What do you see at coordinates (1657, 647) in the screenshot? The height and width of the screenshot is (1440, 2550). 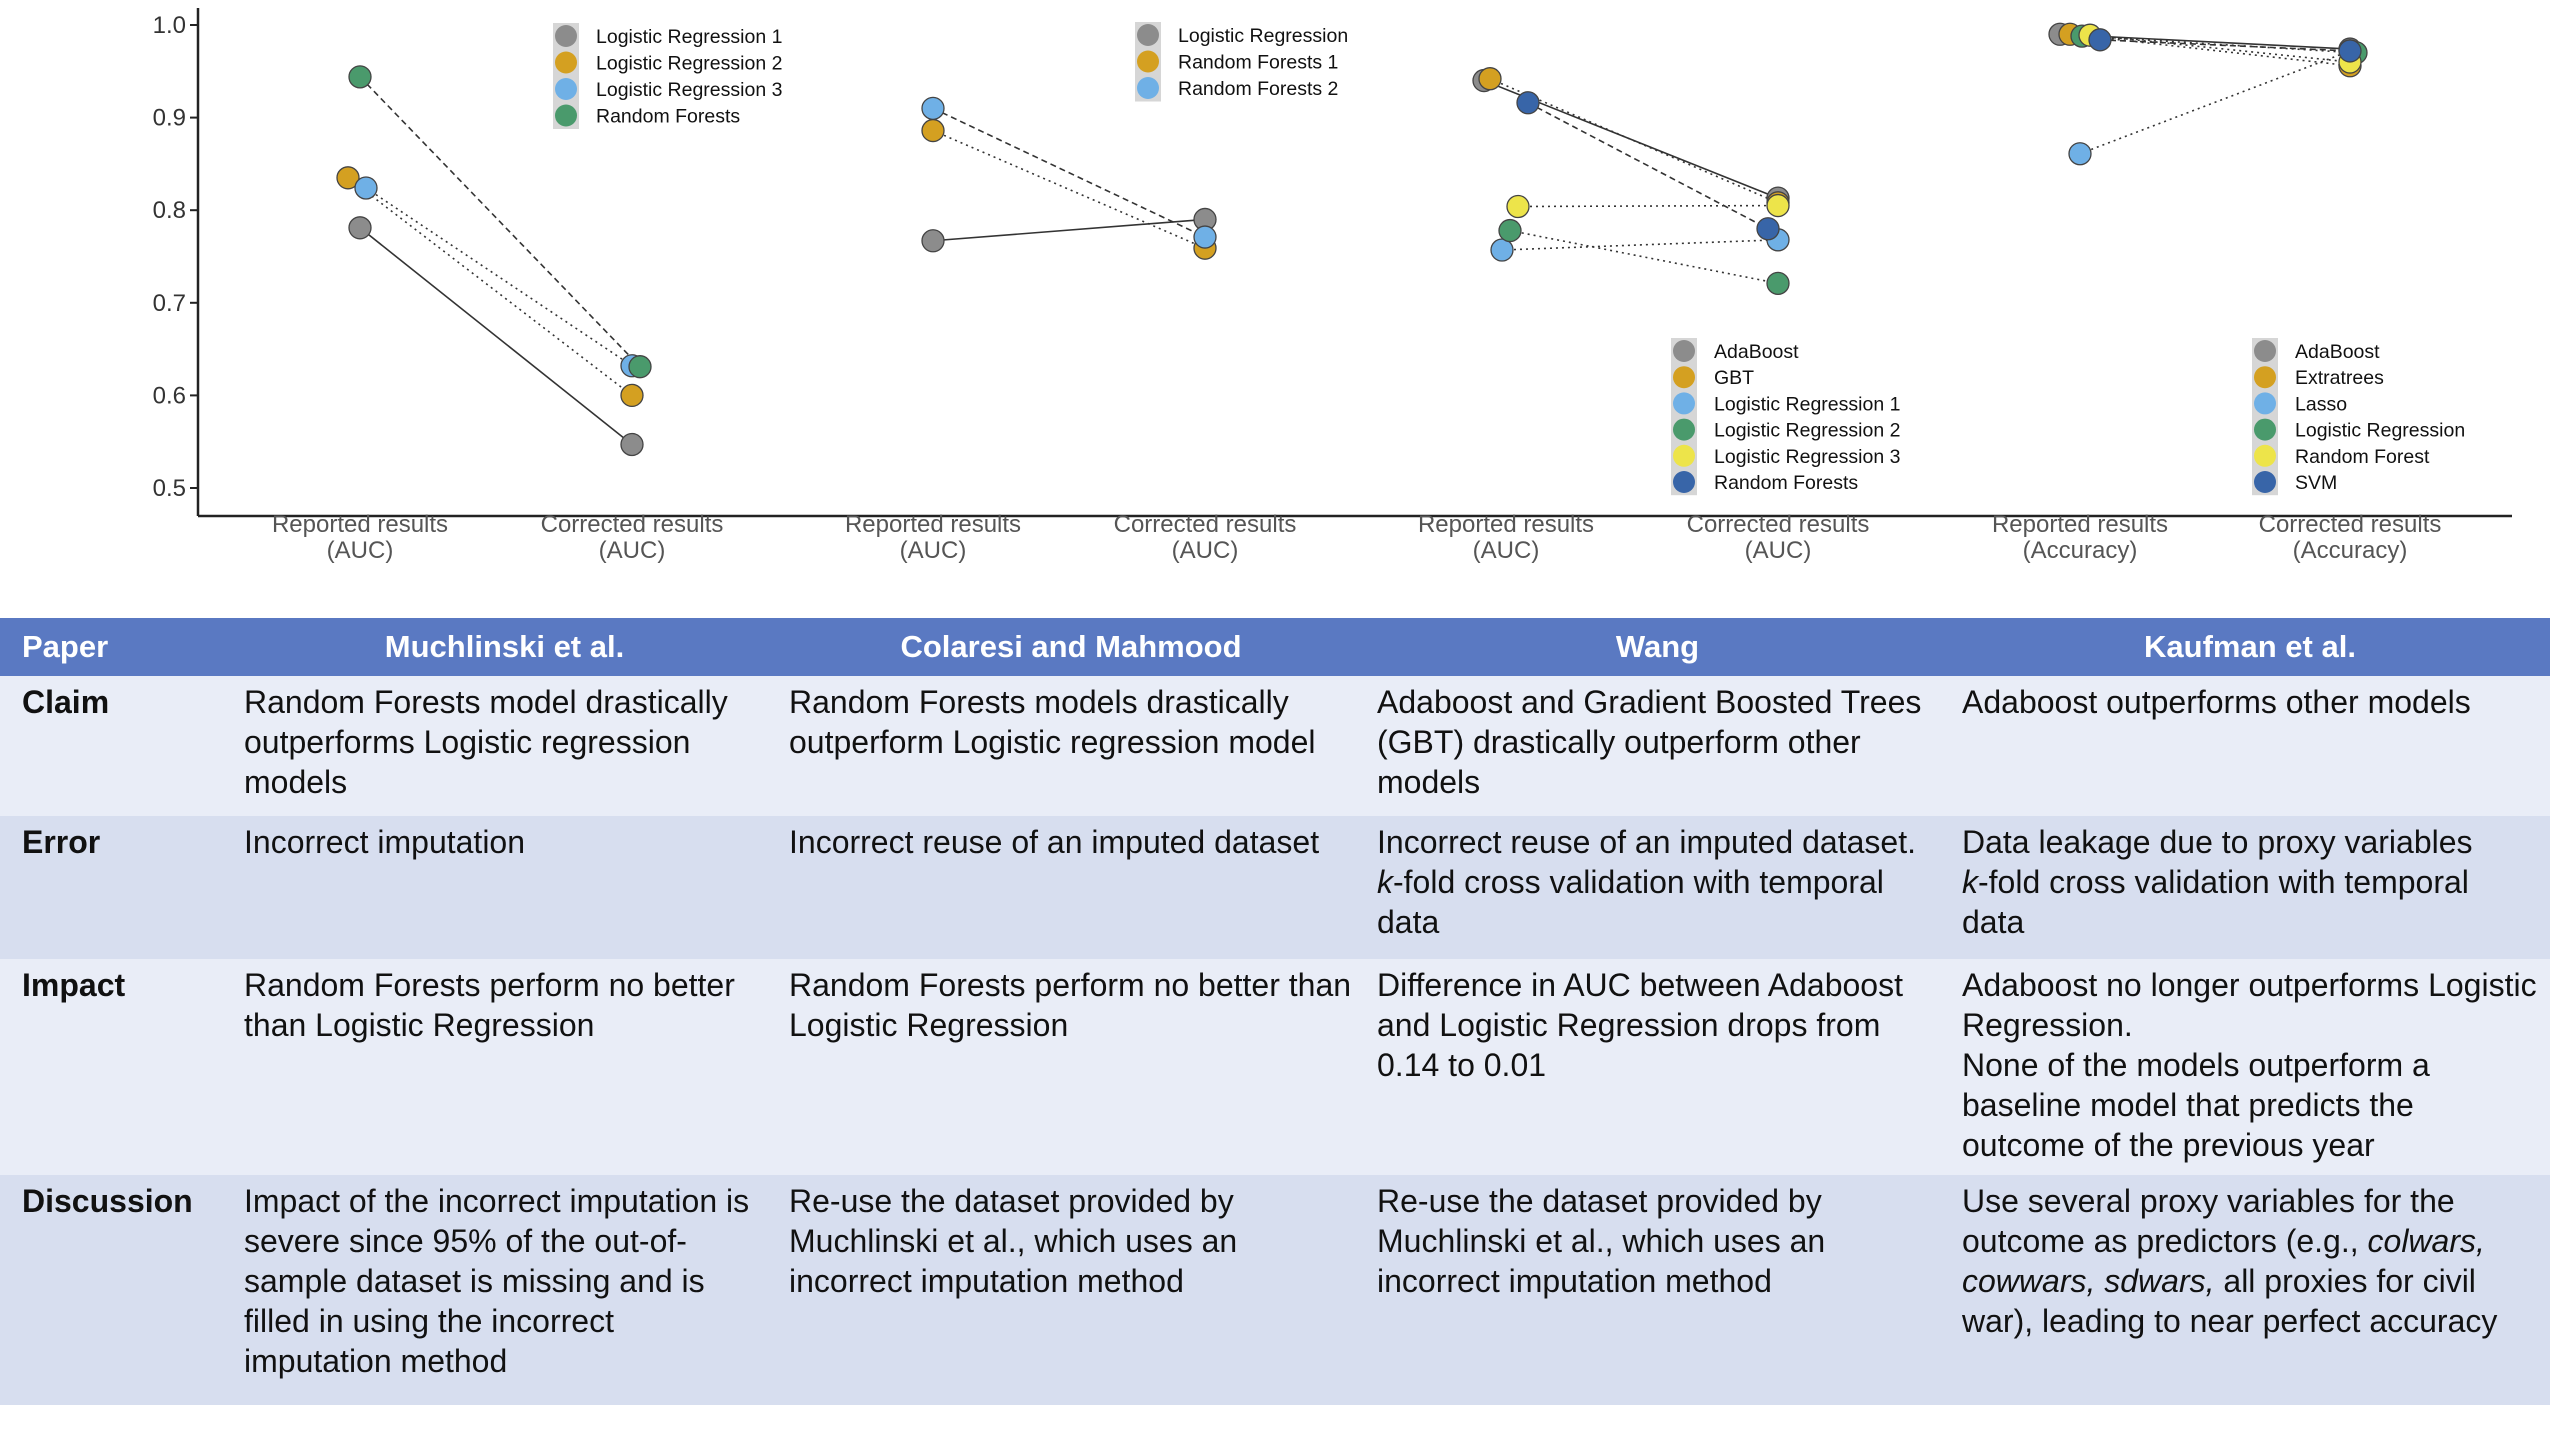 I see `header-wang: Wang` at bounding box center [1657, 647].